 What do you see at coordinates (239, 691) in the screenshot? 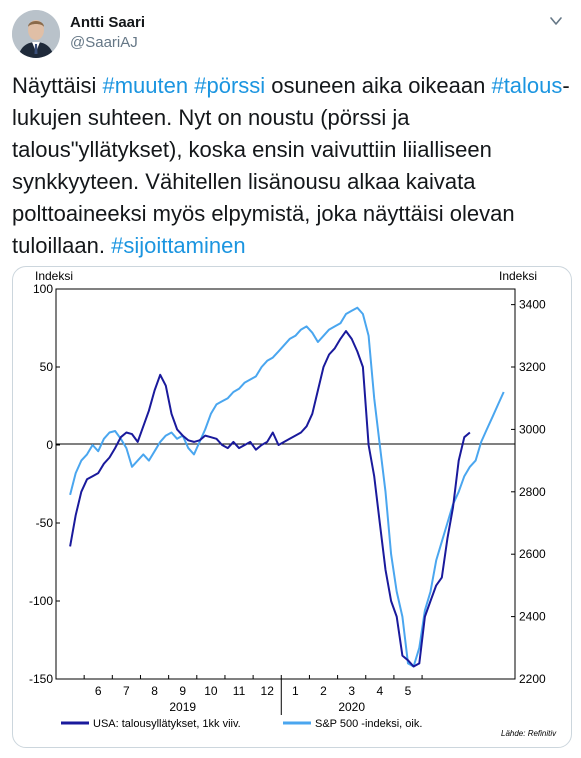
I see `x-tick-label: 11` at bounding box center [239, 691].